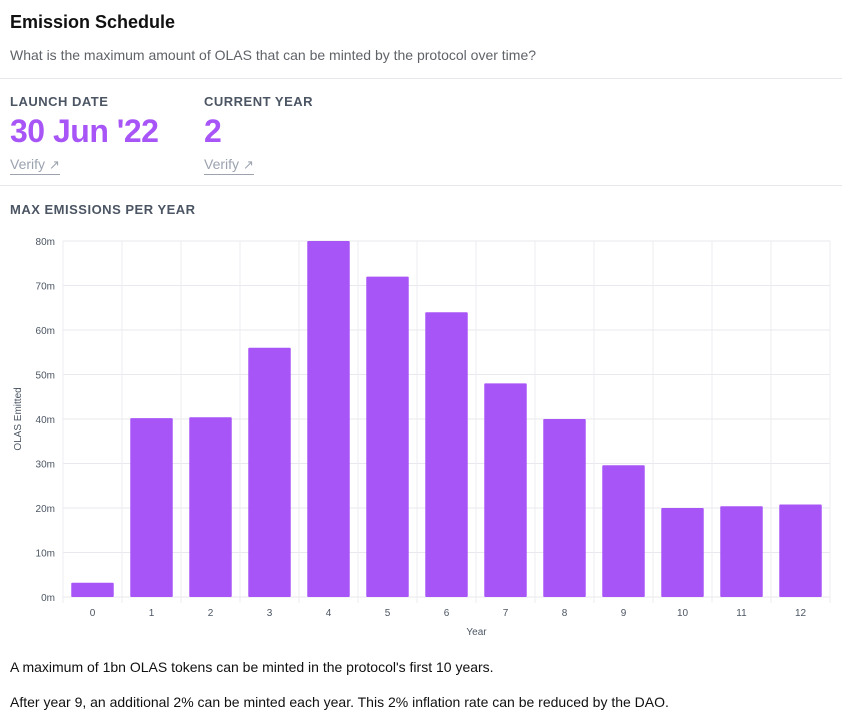 The width and height of the screenshot is (842, 726). What do you see at coordinates (59, 101) in the screenshot?
I see `launch-date-label: LAUNCH DATE` at bounding box center [59, 101].